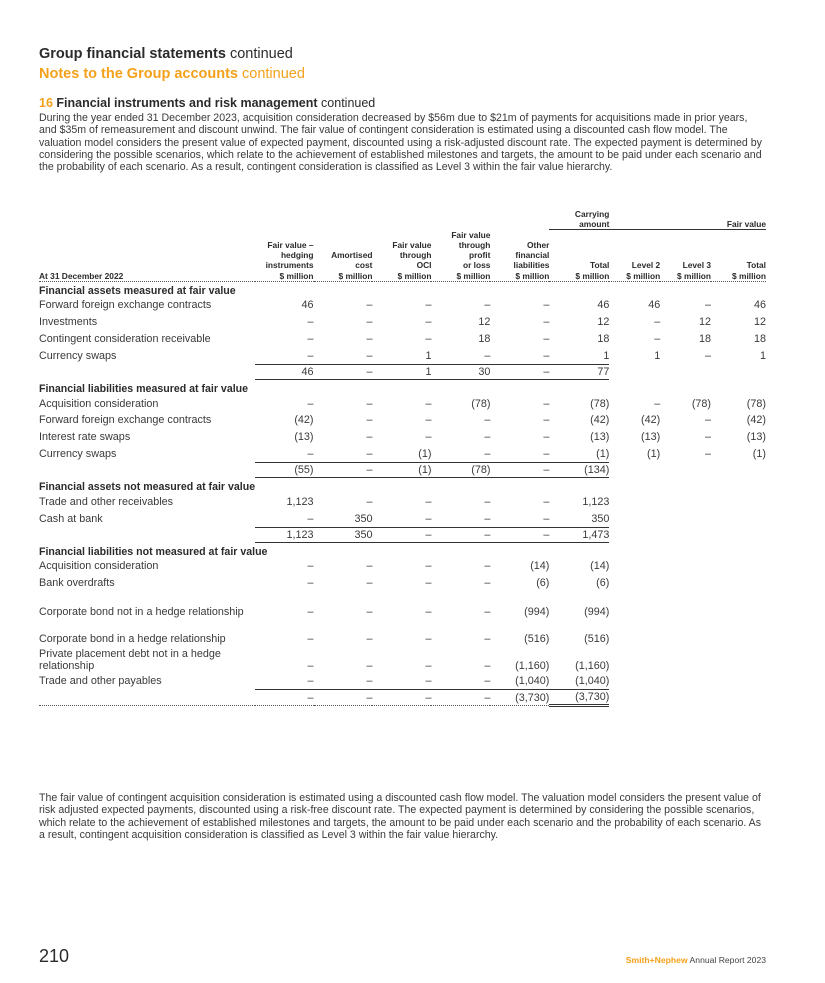 This screenshot has width=825, height=983. Describe the element at coordinates (402, 454) in the screenshot. I see `table-row: Currency swaps – – (1) – – (1) (1) – (1)` at that location.